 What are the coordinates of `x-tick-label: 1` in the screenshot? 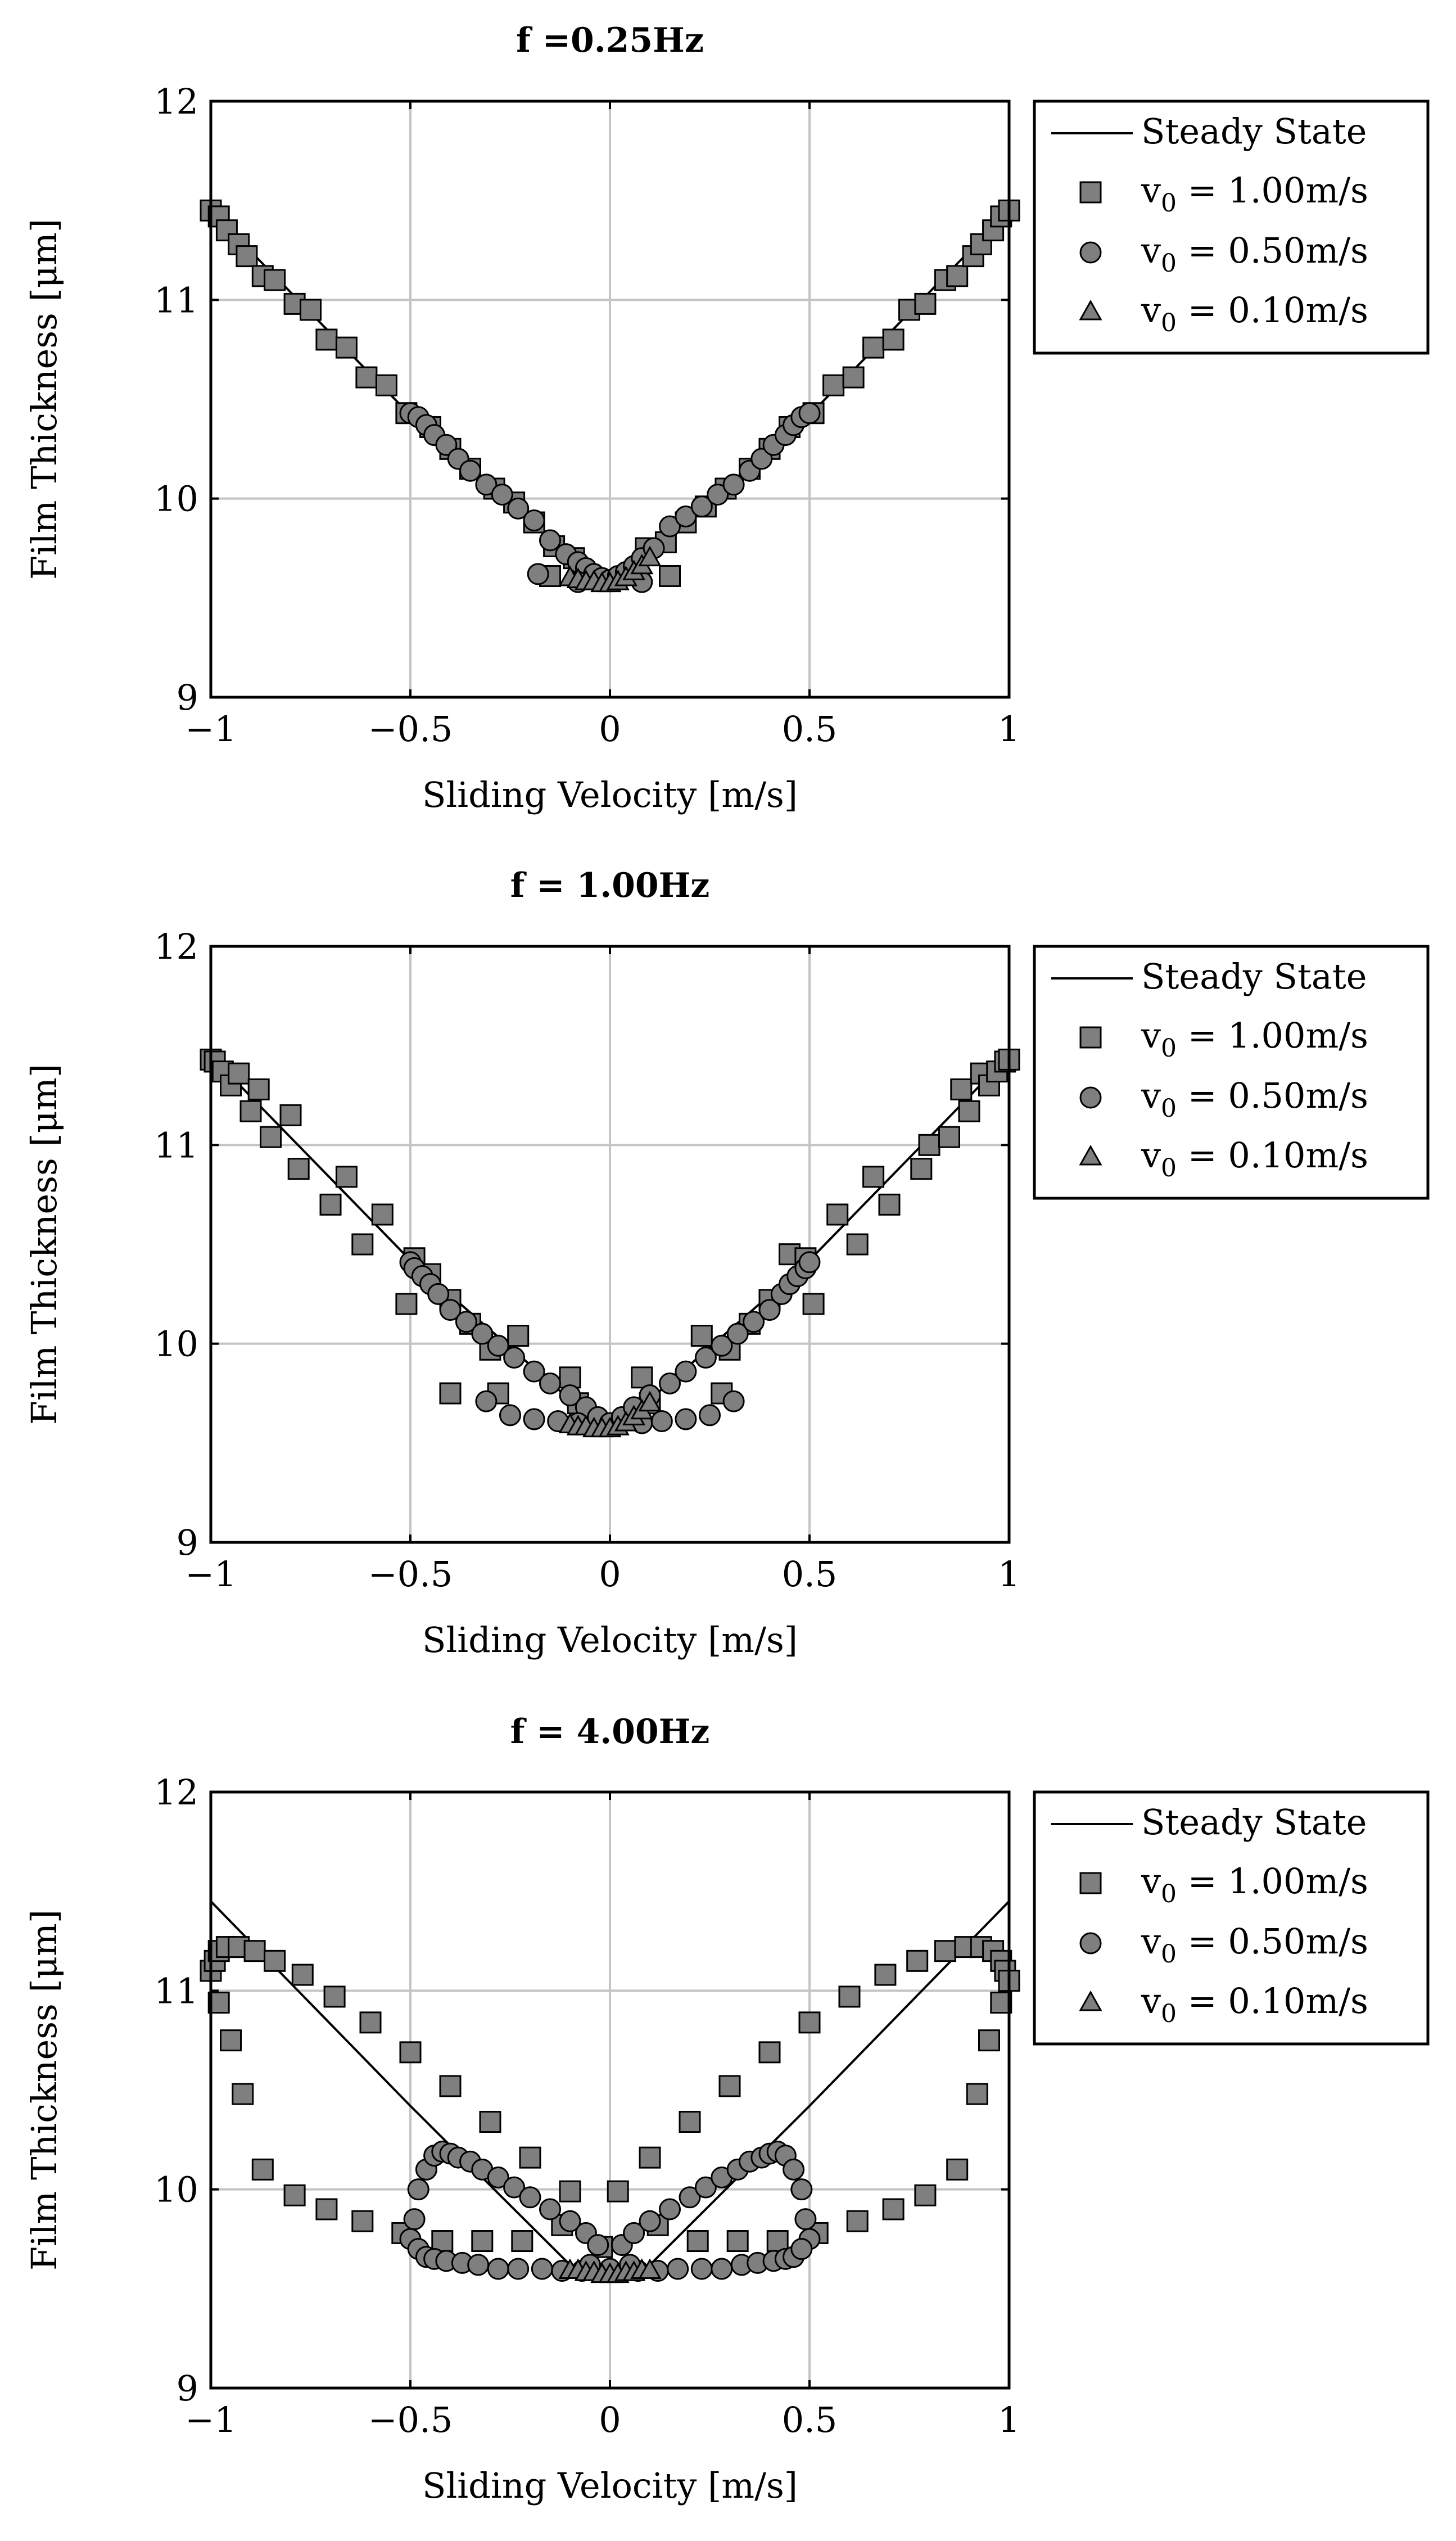 It's located at (1009, 2419).